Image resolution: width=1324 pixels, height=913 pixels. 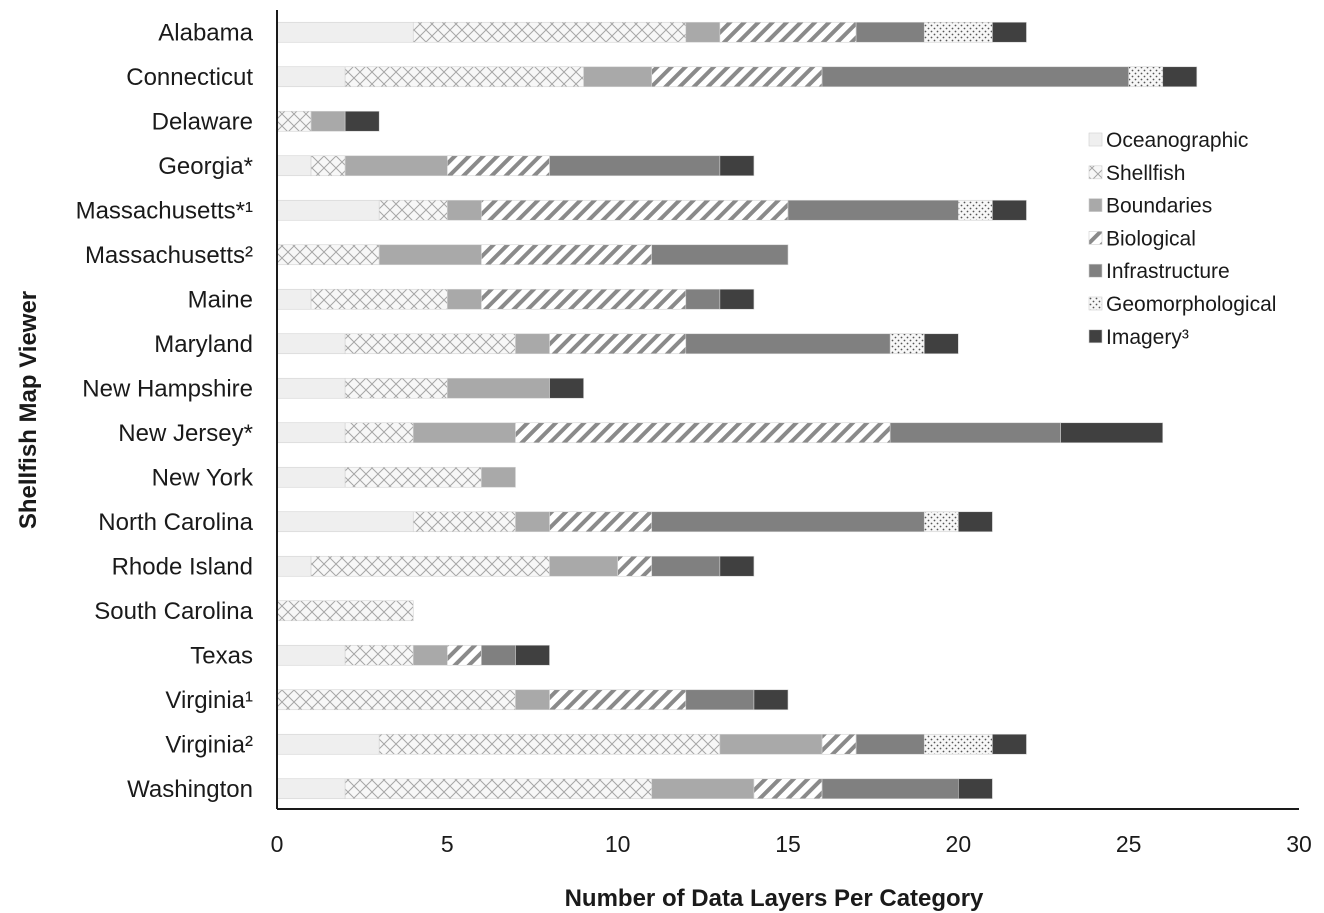 What do you see at coordinates (1145, 173) in the screenshot?
I see `legend-label-shellfish: Shellfish` at bounding box center [1145, 173].